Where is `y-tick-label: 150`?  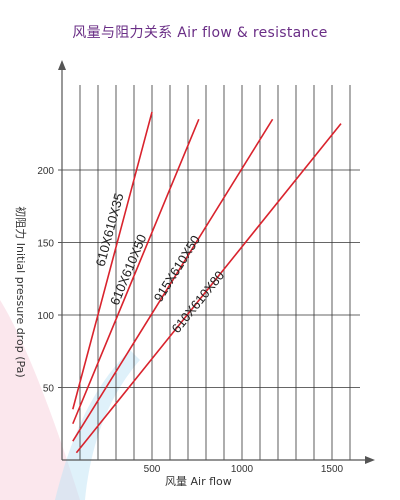 y-tick-label: 150 is located at coordinates (45, 244).